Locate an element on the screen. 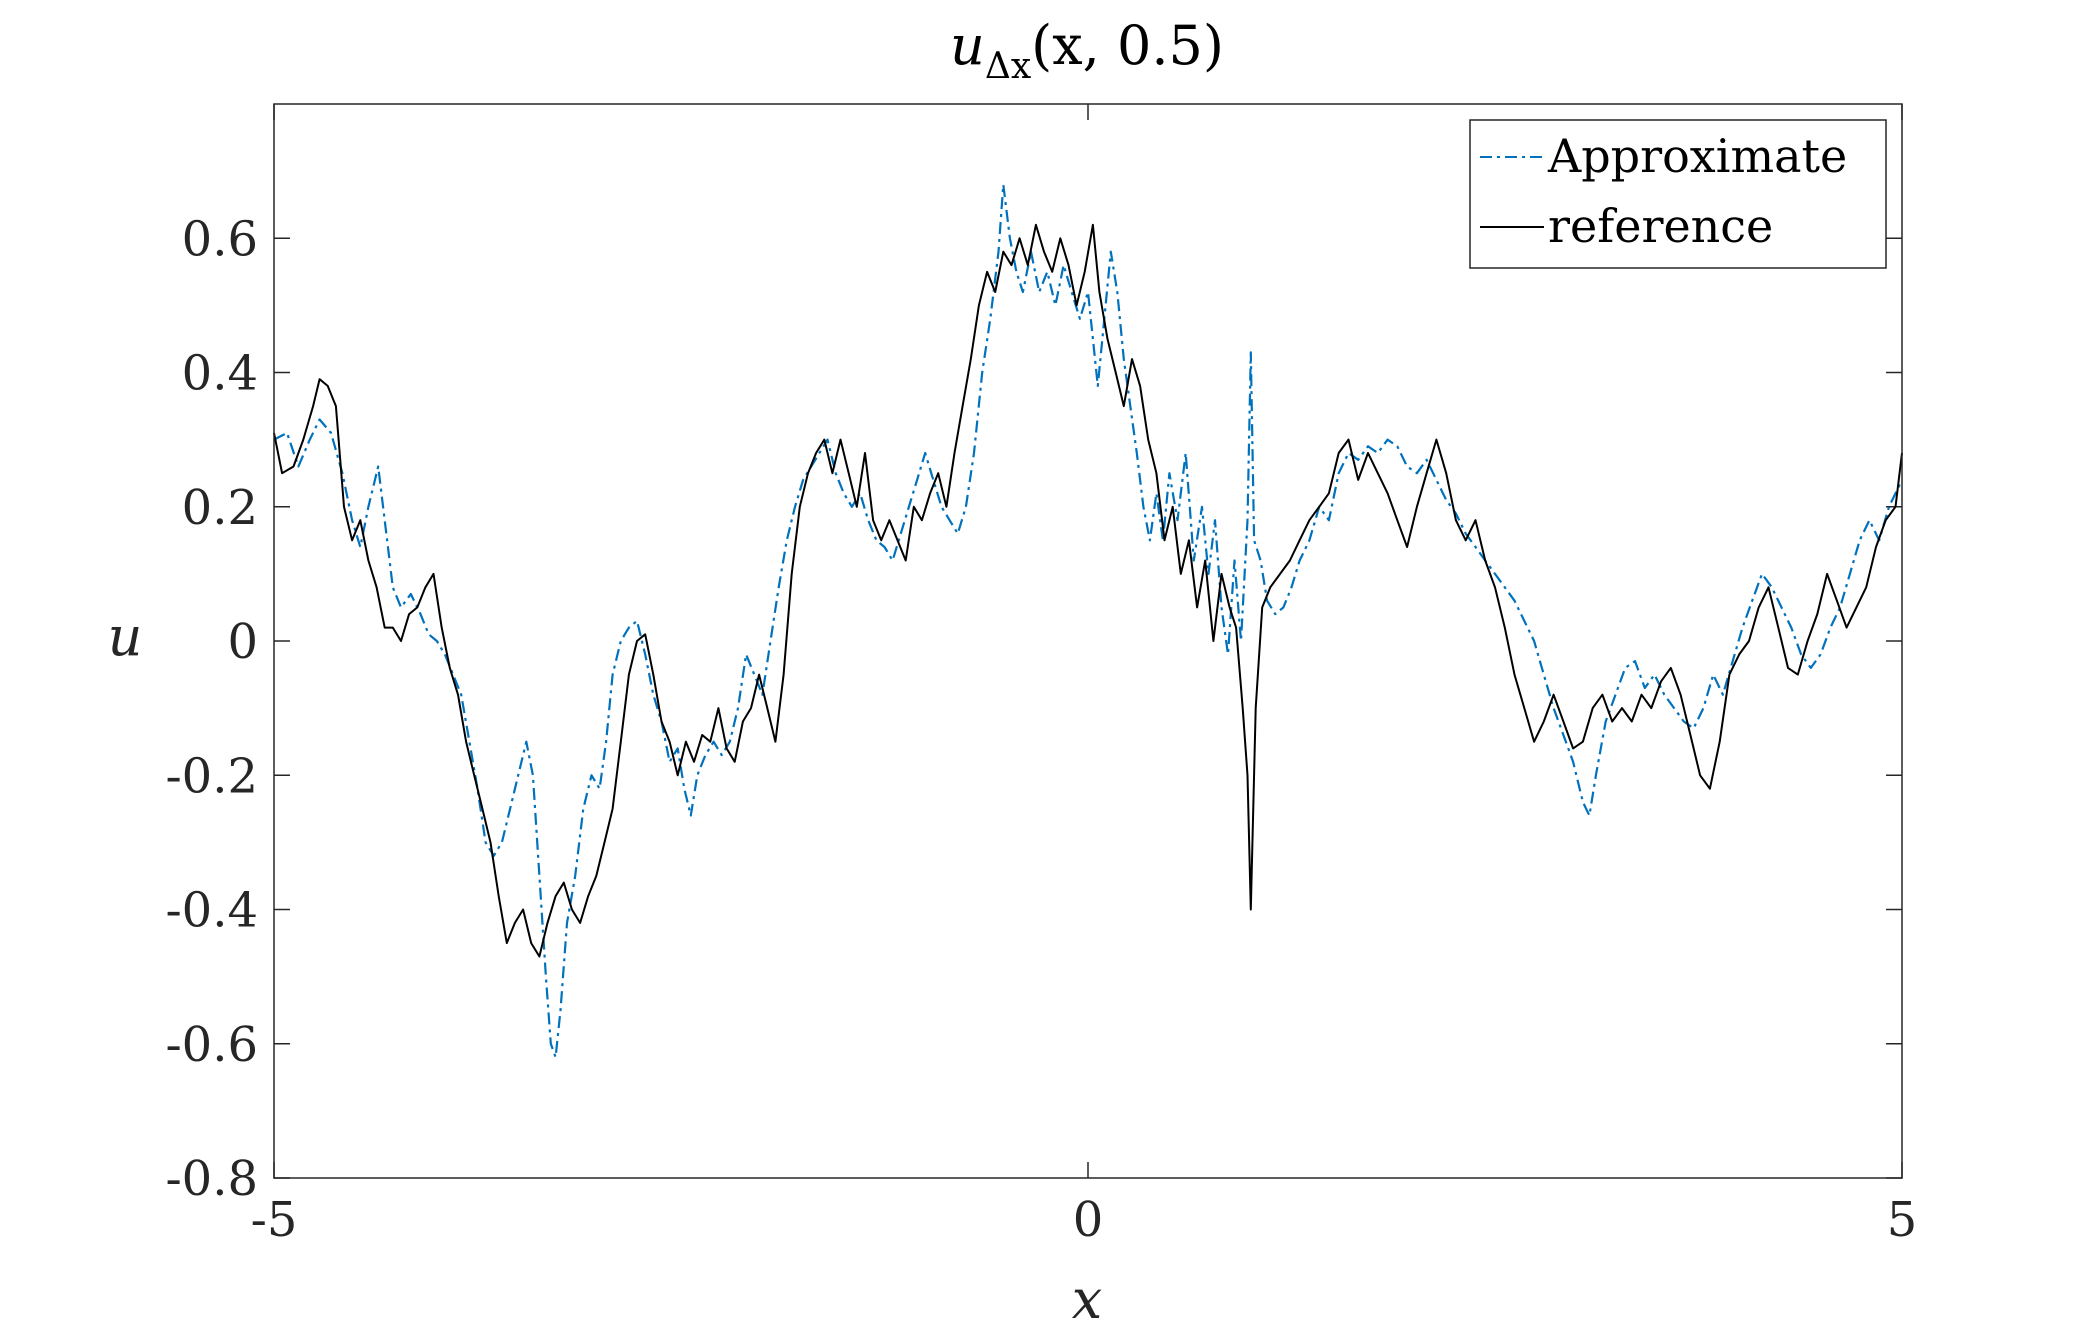 The image size is (2074, 1342). legend: Approximate reference is located at coordinates (1678, 194).